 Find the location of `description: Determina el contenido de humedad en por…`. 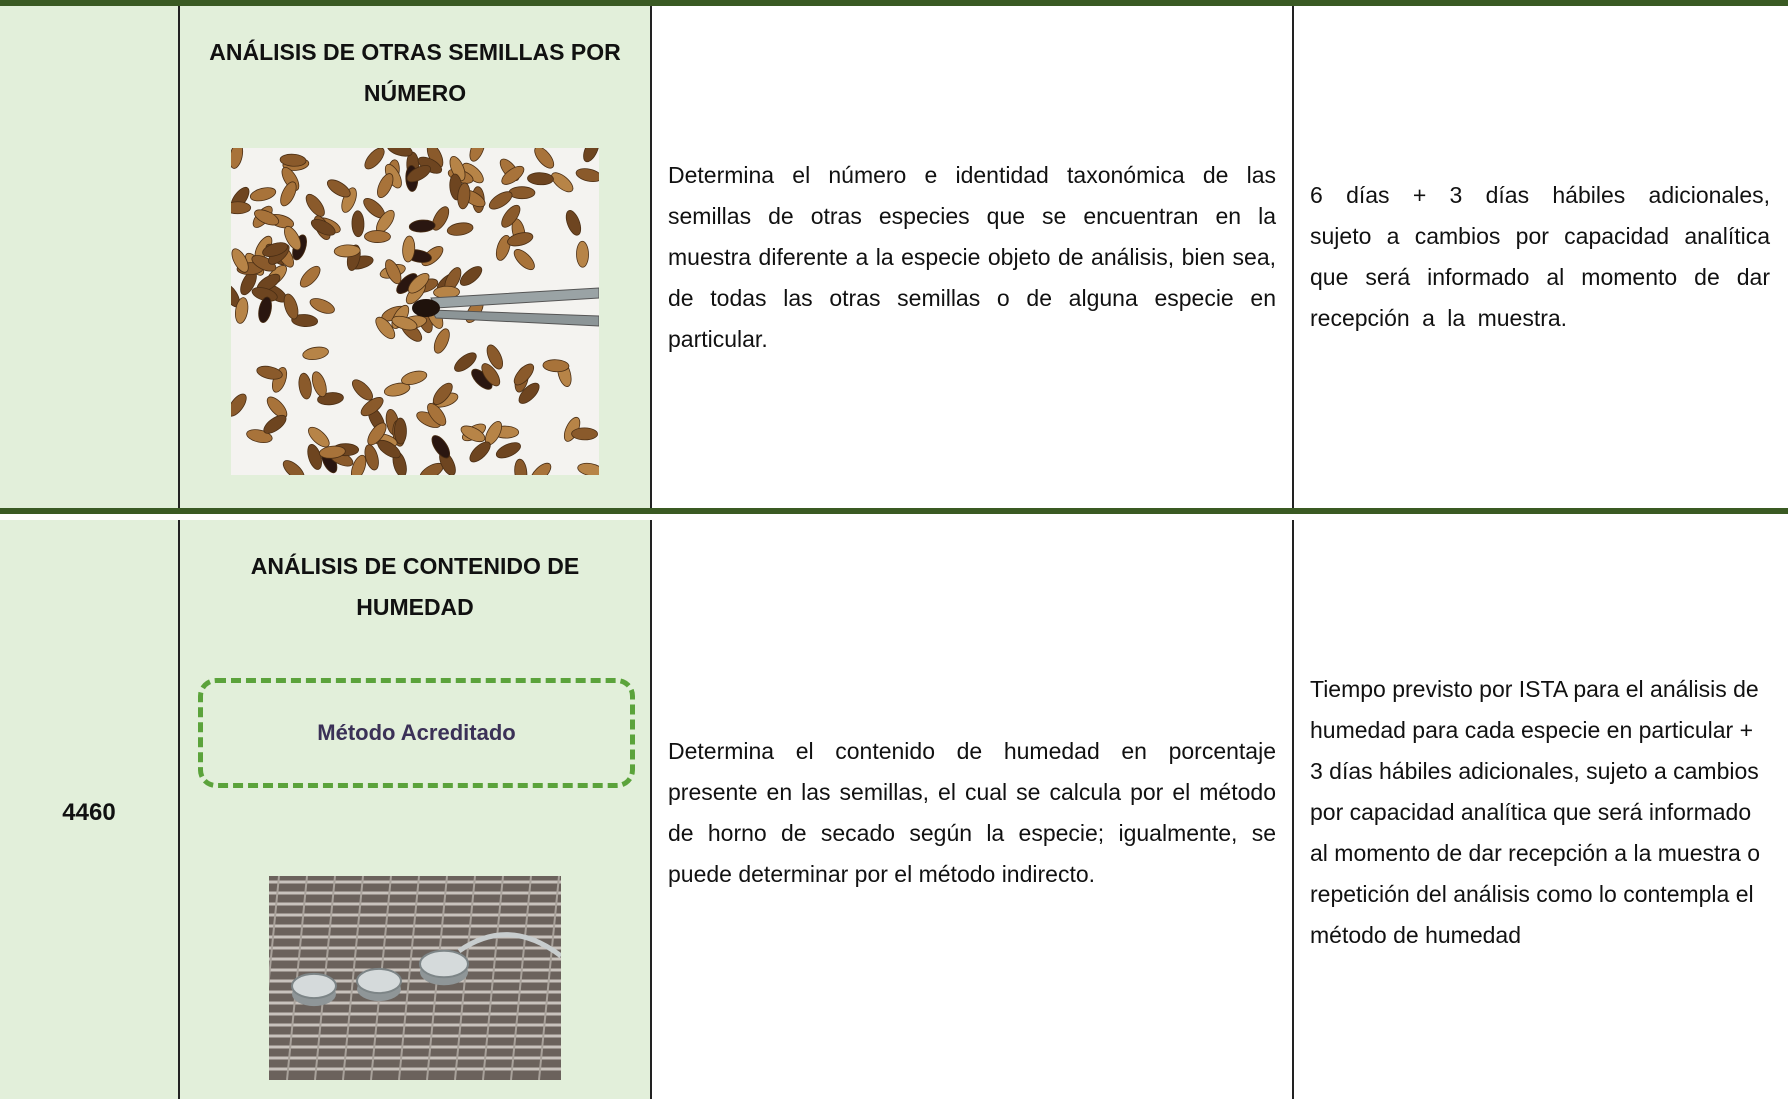

description: Determina el contenido de humedad en por… is located at coordinates (972, 812).